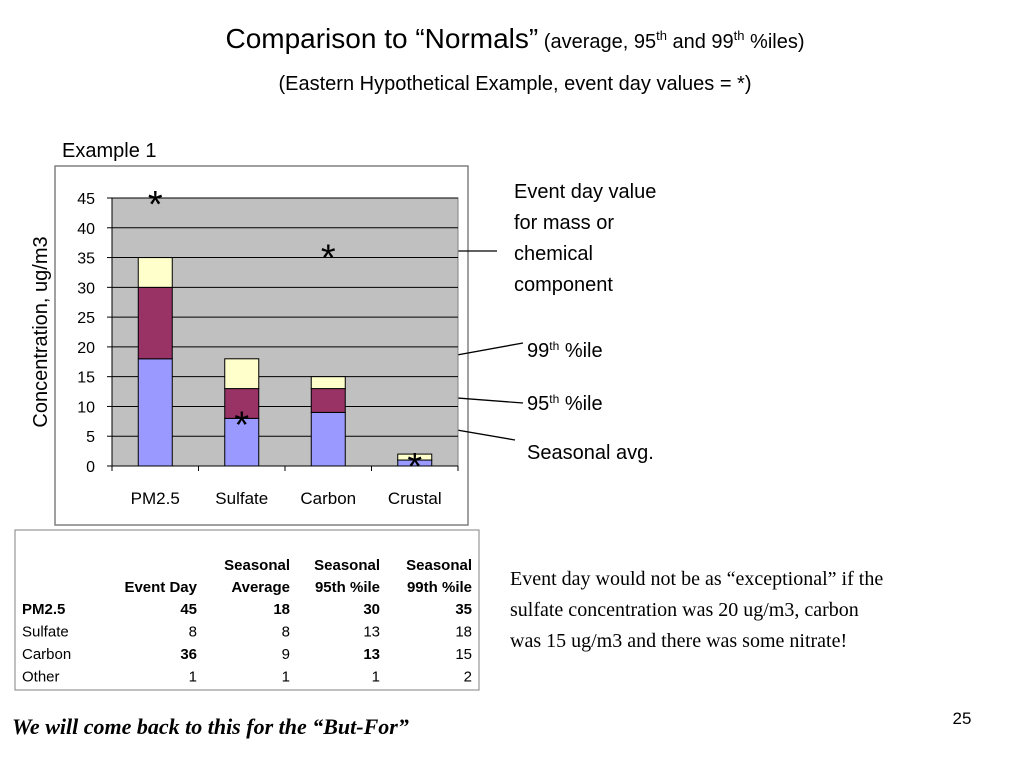 The height and width of the screenshot is (768, 1024). Describe the element at coordinates (962, 718) in the screenshot. I see `page-number: 25` at that location.